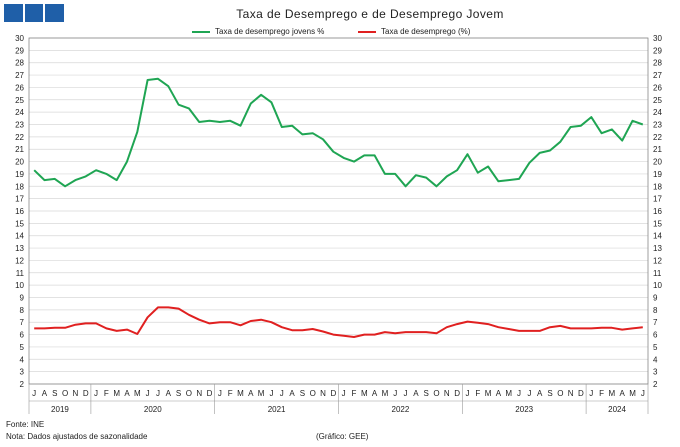 This screenshot has width=680, height=447. What do you see at coordinates (657, 100) in the screenshot?
I see `y-tick-label-right: 25` at bounding box center [657, 100].